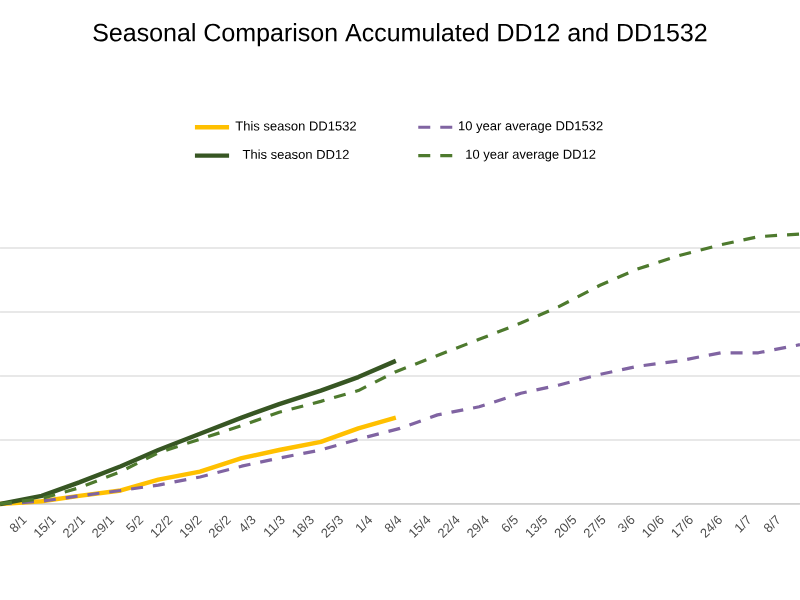 The width and height of the screenshot is (800, 600). What do you see at coordinates (400, 35) in the screenshot?
I see `chart-title: Seasonal Comparison Accumulated DD12 and DD1532` at bounding box center [400, 35].